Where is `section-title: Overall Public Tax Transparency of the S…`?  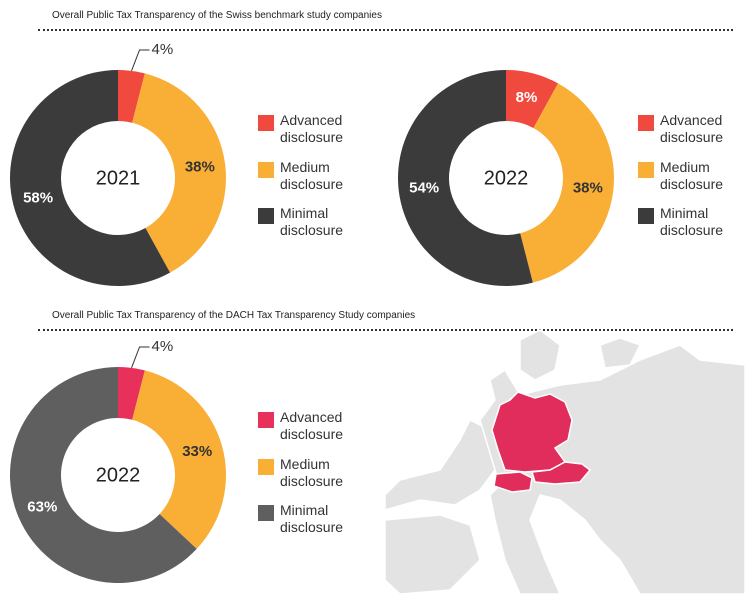 section-title: Overall Public Tax Transparency of the S… is located at coordinates (217, 15).